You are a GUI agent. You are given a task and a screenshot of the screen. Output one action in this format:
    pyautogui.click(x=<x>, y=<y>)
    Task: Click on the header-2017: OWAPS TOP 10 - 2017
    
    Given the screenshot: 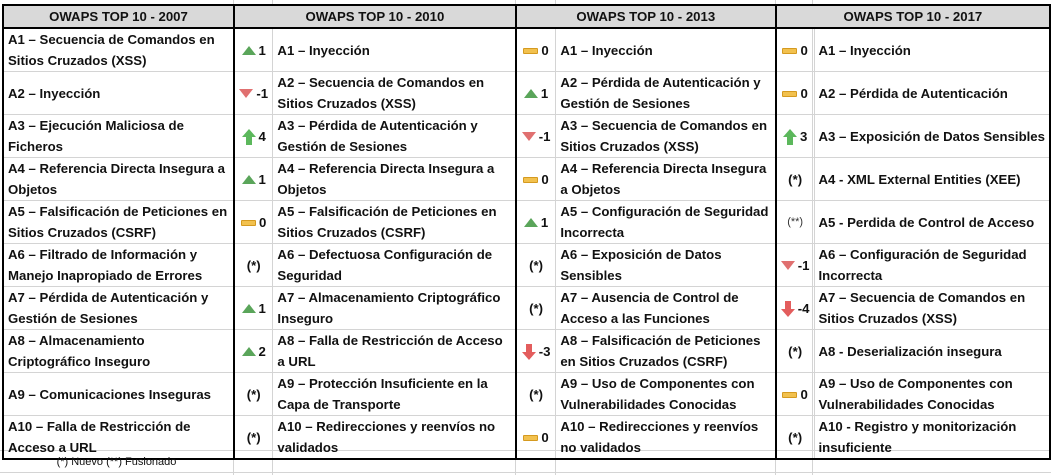 What is the action you would take?
    pyautogui.click(x=913, y=16)
    